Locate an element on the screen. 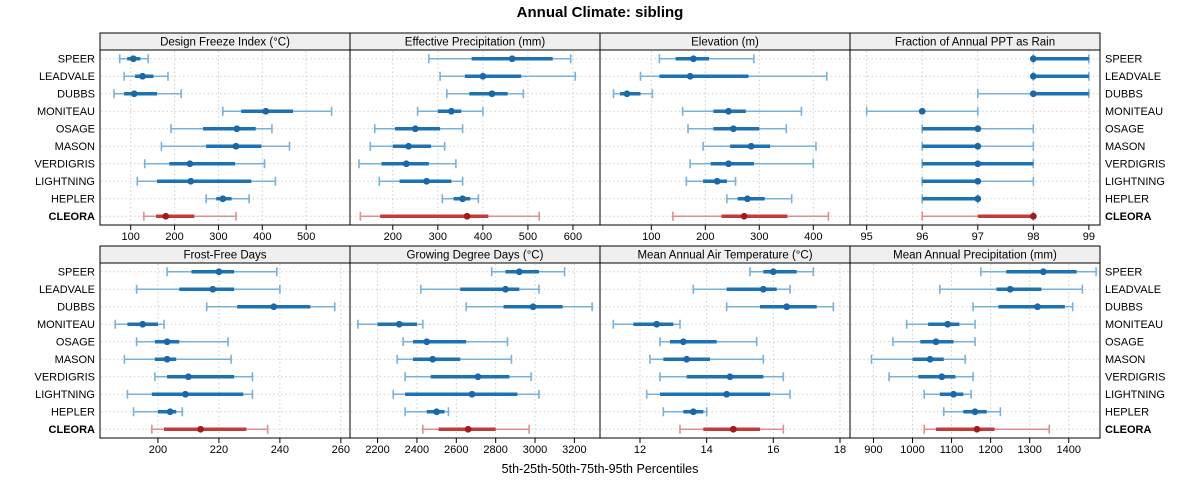 The height and width of the screenshot is (500, 1200). tick-label: 2800 is located at coordinates (495, 450).